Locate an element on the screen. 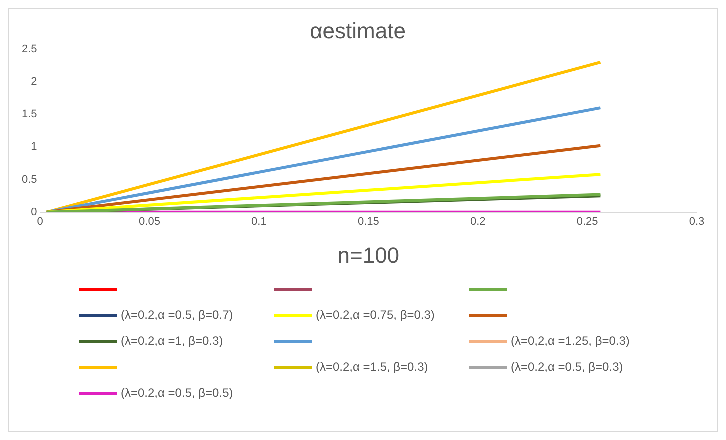  y-tick-label: 2 is located at coordinates (34, 82).